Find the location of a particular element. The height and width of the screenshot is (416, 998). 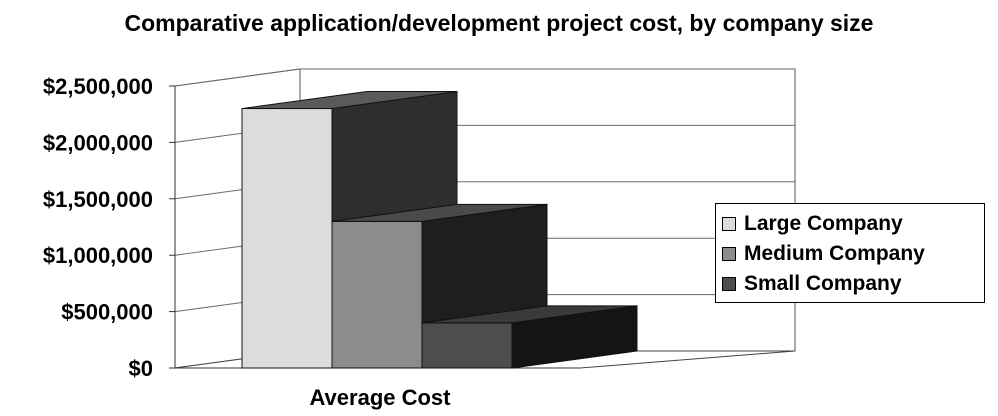

legend: Large Company Medium Company Small Company is located at coordinates (850, 253).